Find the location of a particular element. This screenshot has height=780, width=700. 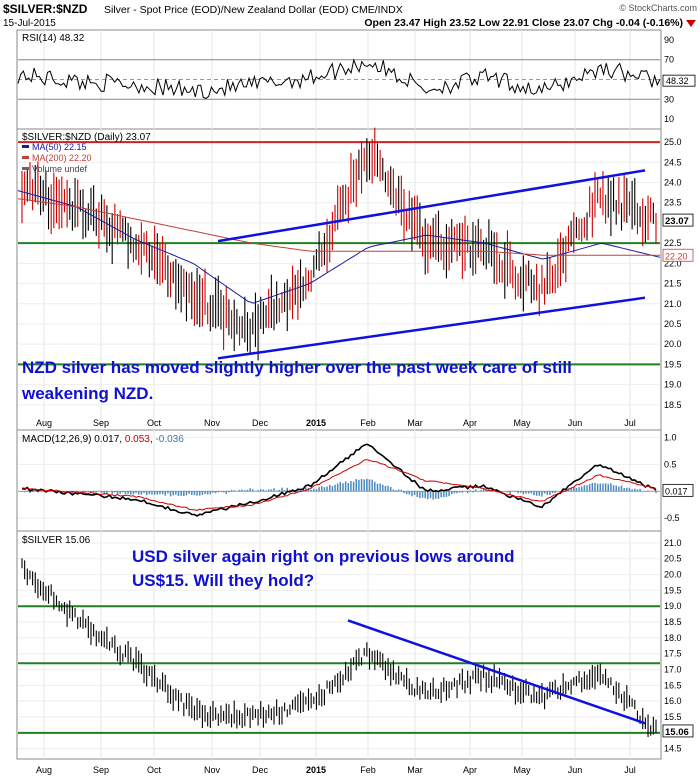

macd-last-value: 0.017 is located at coordinates (676, 491).